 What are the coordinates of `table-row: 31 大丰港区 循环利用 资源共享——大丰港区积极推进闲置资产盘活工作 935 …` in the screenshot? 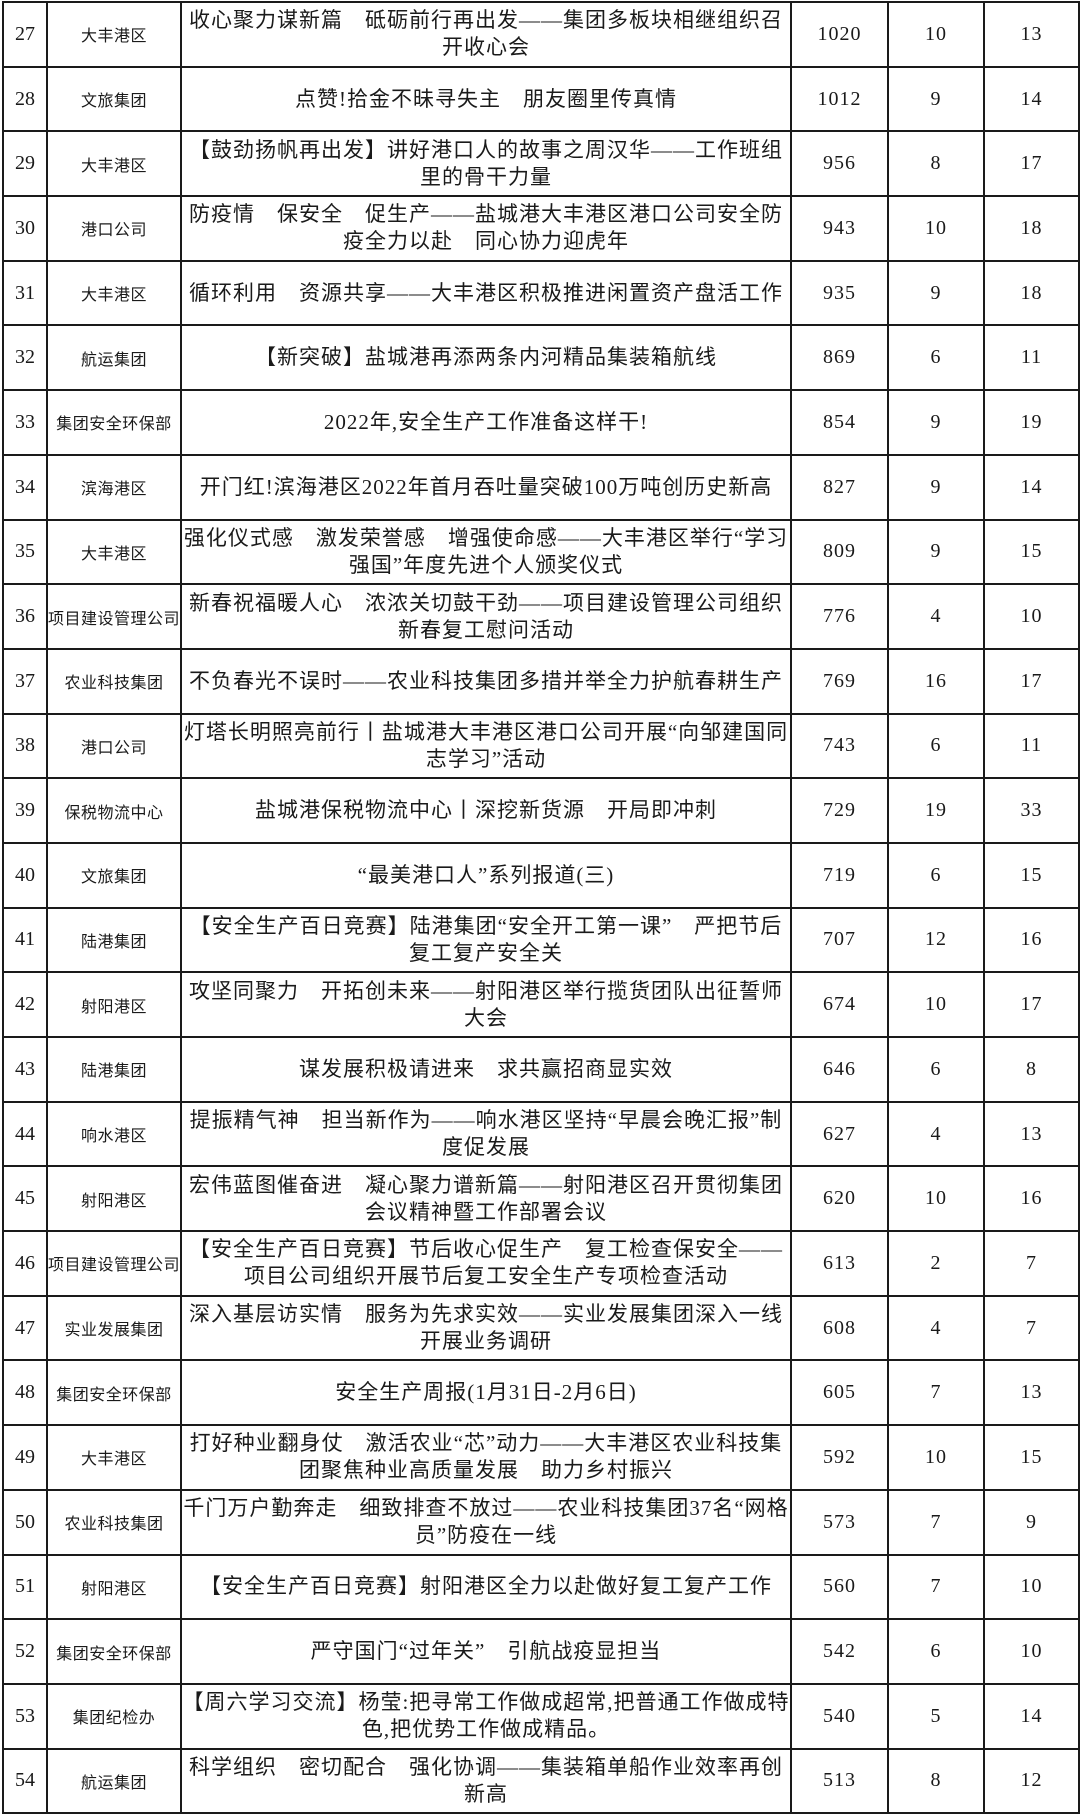 It's located at (541, 293).